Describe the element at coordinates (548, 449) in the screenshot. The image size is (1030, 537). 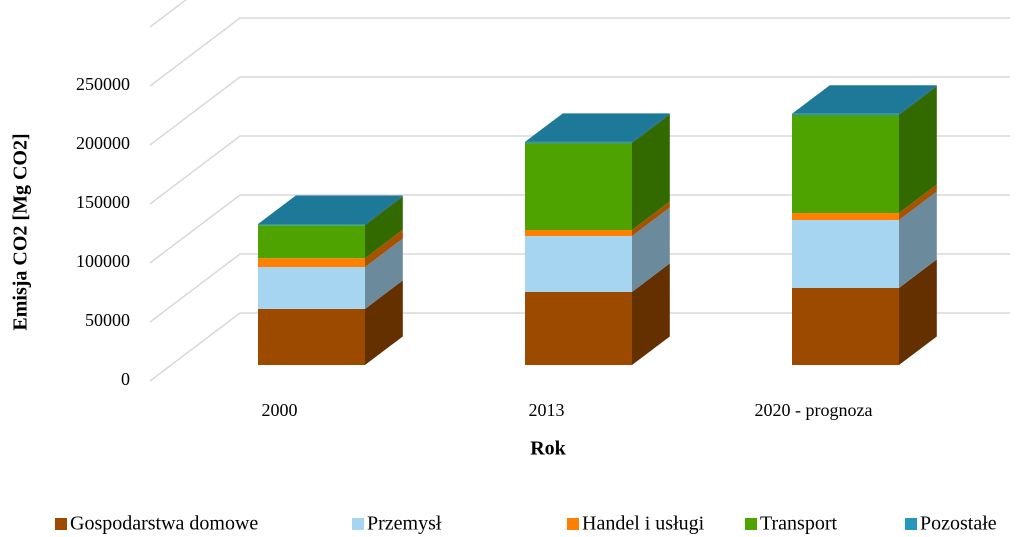
I see `x-axis-title: Rok` at that location.